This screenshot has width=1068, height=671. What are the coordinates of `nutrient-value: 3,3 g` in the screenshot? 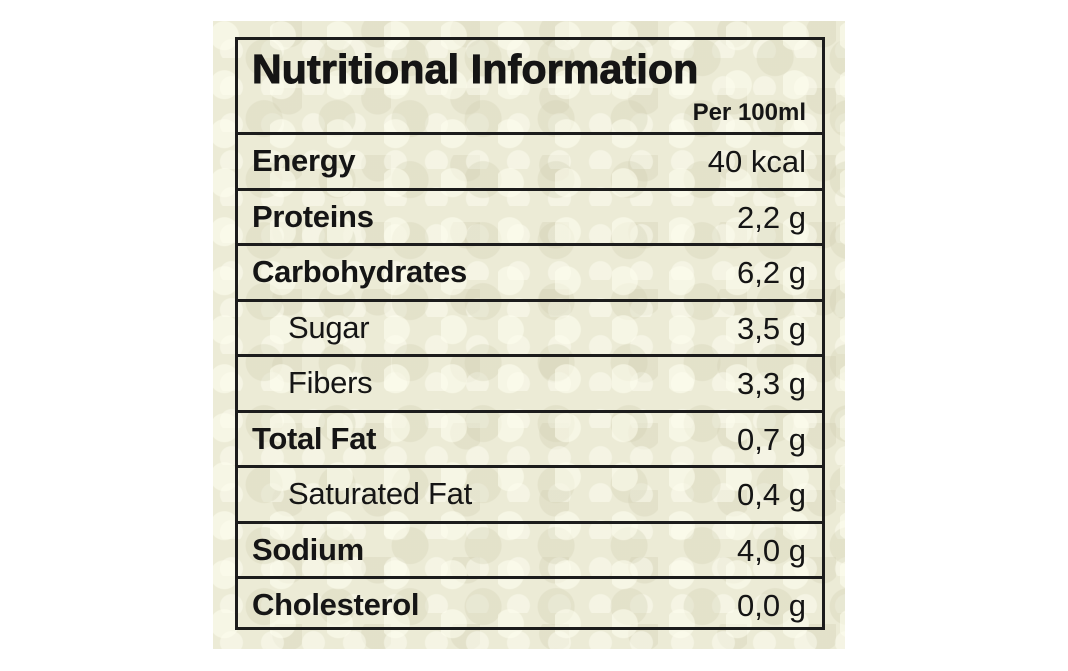 It's located at (771, 383).